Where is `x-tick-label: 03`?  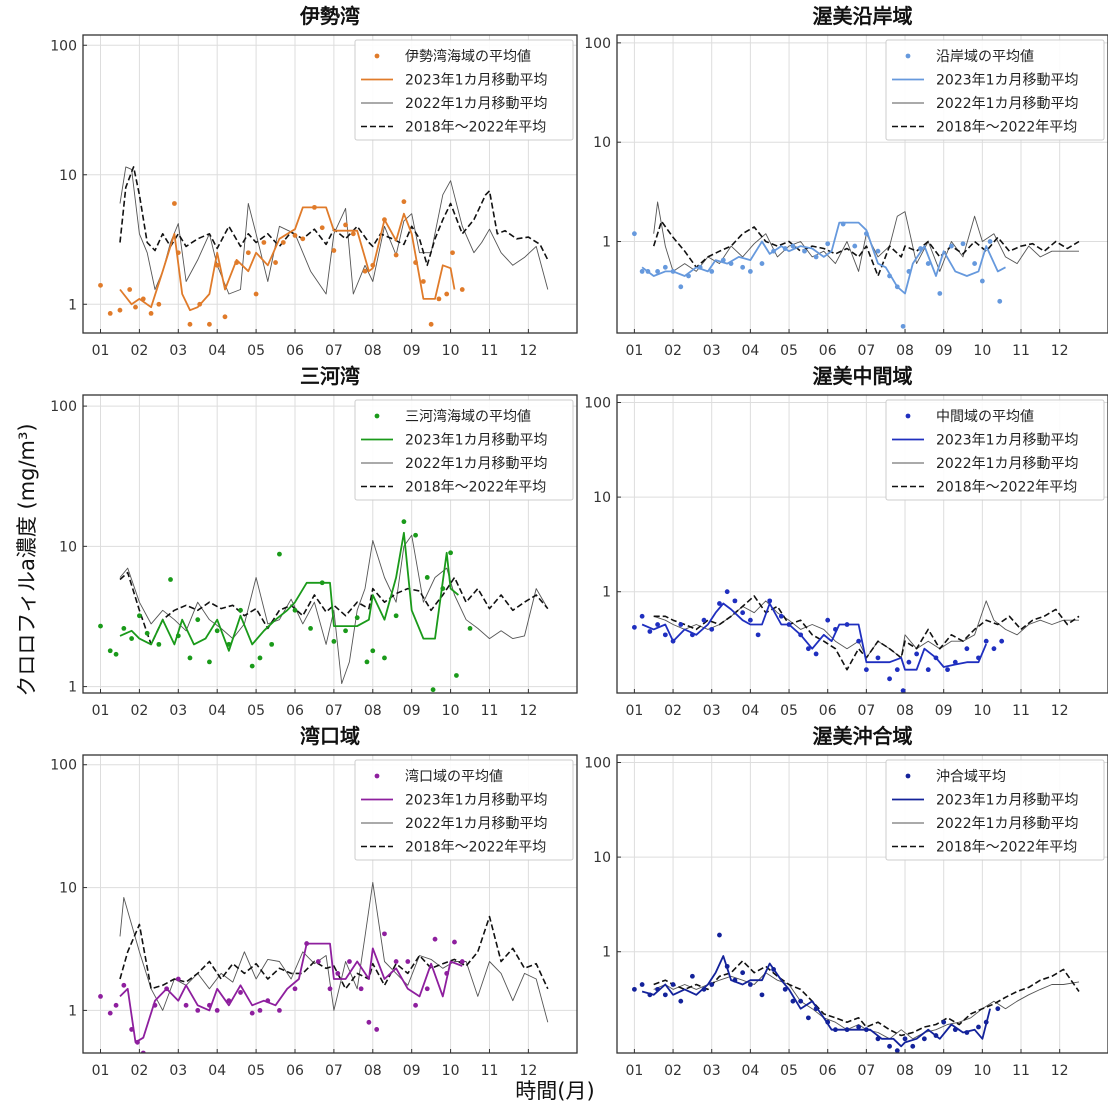 x-tick-label: 03 is located at coordinates (178, 1071).